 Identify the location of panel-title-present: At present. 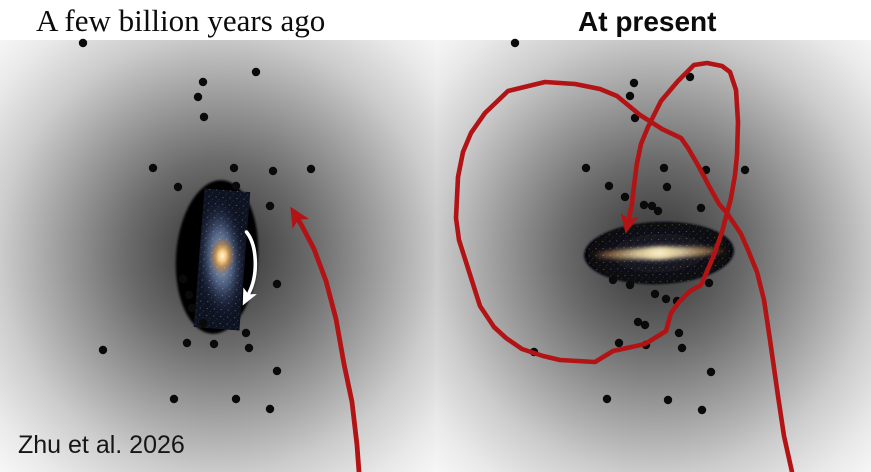
(647, 21).